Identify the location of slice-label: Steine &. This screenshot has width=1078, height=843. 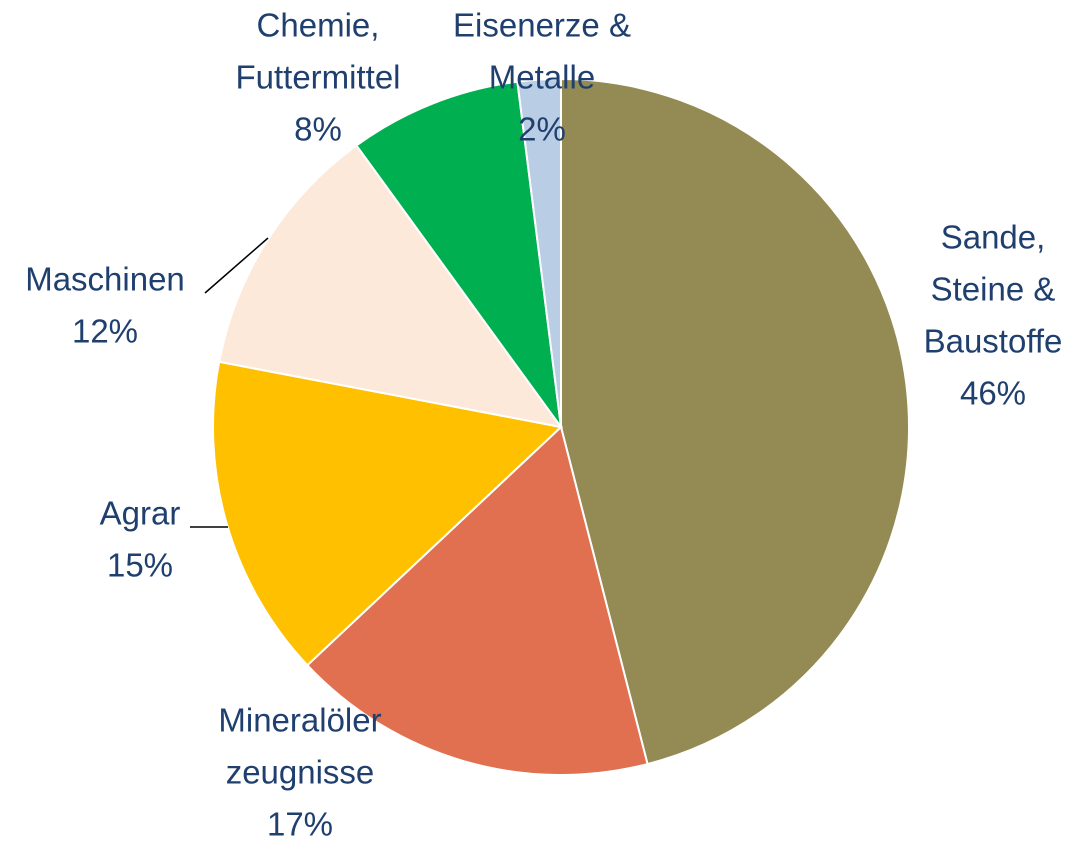
(993, 289).